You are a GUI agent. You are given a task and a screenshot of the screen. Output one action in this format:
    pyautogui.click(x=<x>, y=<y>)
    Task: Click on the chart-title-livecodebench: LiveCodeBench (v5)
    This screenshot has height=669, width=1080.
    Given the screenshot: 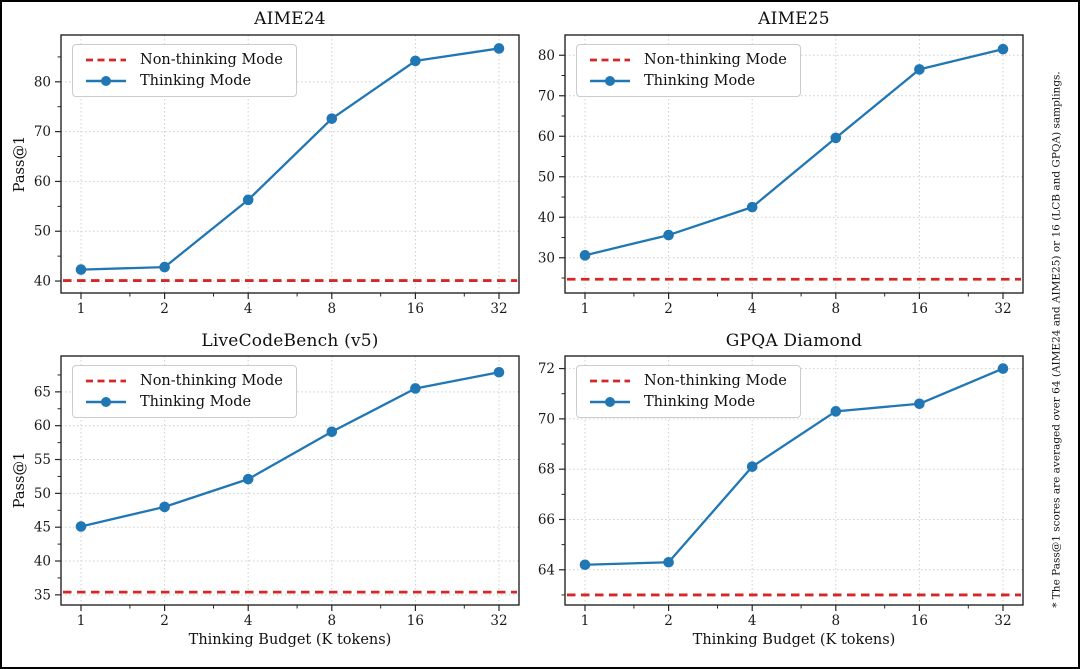 What is the action you would take?
    pyautogui.click(x=290, y=341)
    